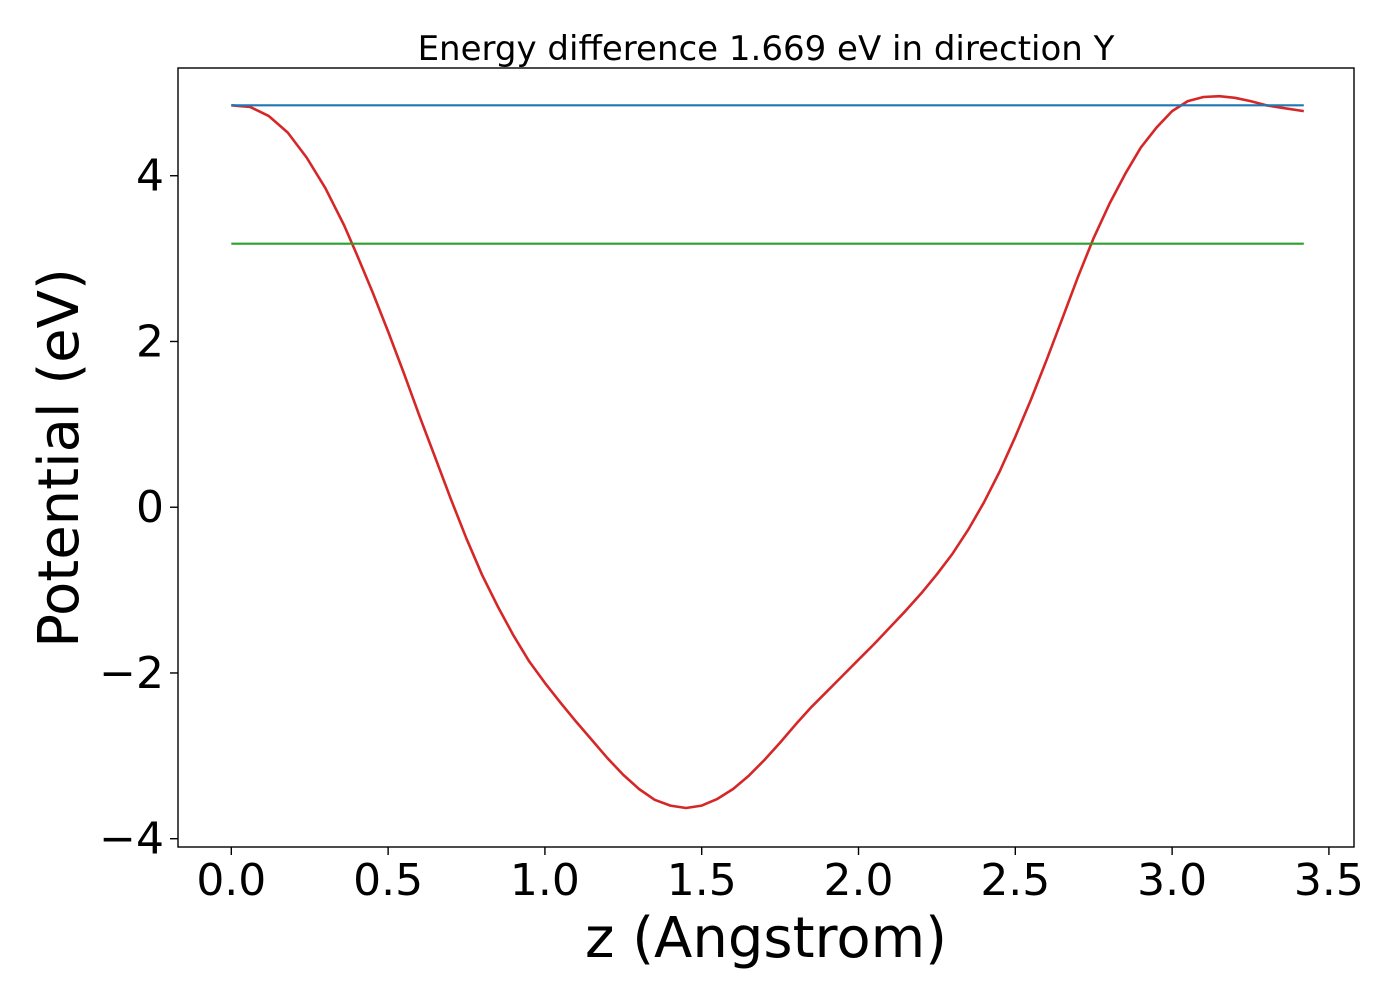 Image resolution: width=1400 pixels, height=1000 pixels. What do you see at coordinates (131, 839) in the screenshot?
I see `y-tick-label: −4` at bounding box center [131, 839].